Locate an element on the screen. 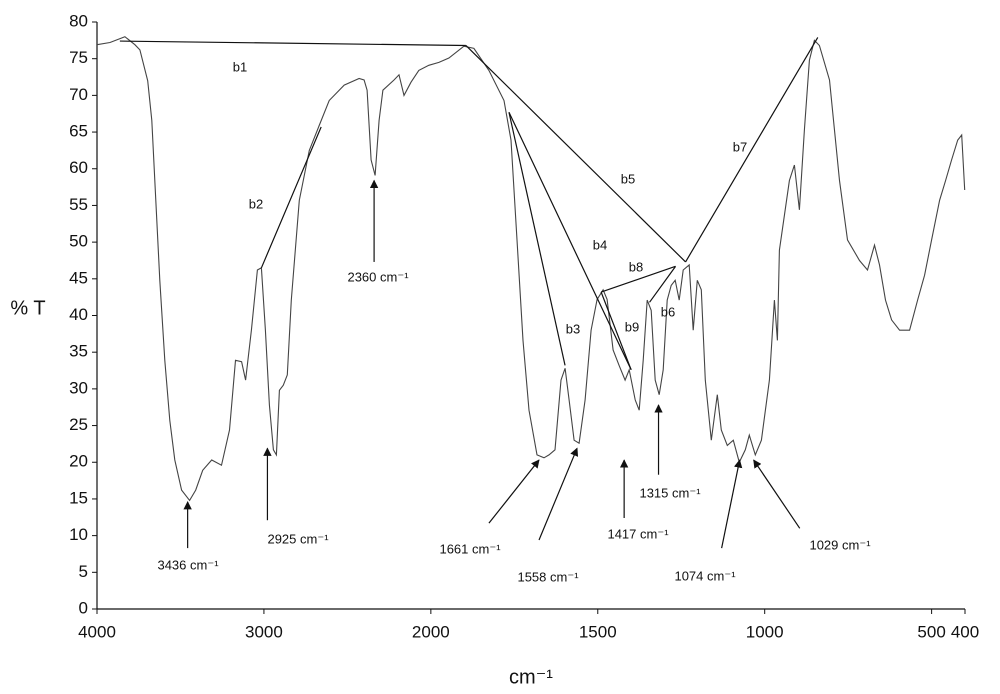  peak-label: 1417 cm⁻¹ is located at coordinates (638, 533).